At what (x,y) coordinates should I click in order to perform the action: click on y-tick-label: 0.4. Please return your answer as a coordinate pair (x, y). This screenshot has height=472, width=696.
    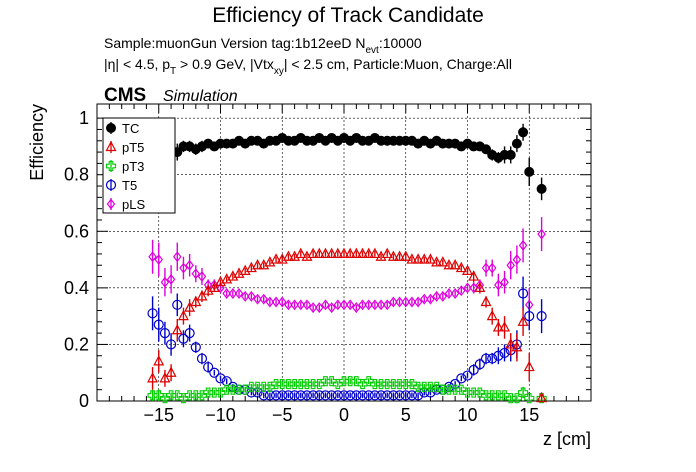
    Looking at the image, I should click on (76, 288).